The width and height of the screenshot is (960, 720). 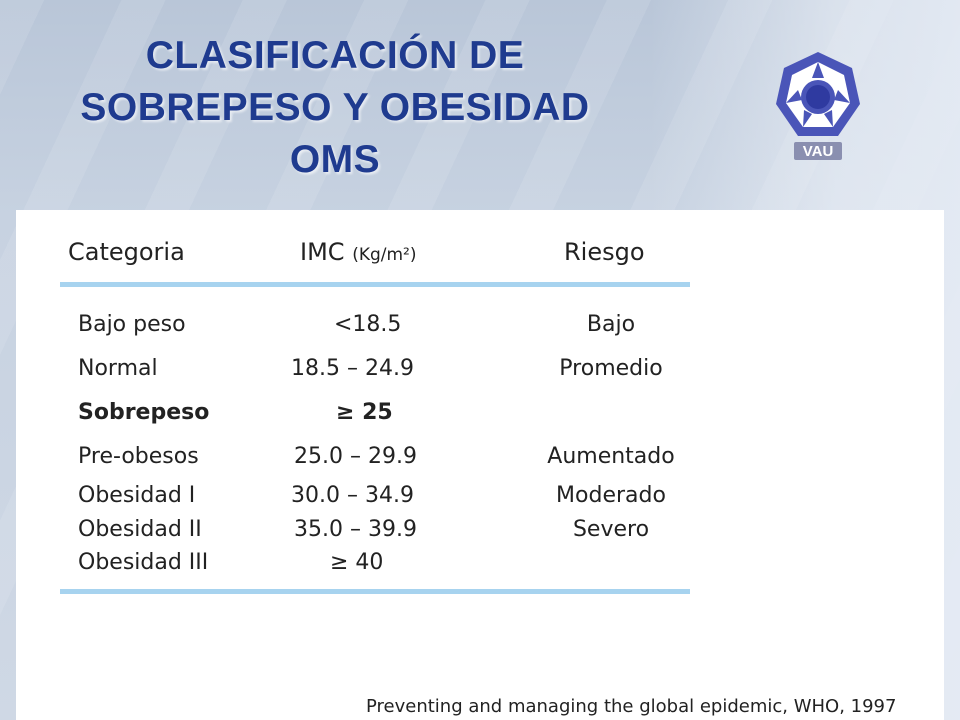 What do you see at coordinates (375, 591) in the screenshot?
I see `footer-rule` at bounding box center [375, 591].